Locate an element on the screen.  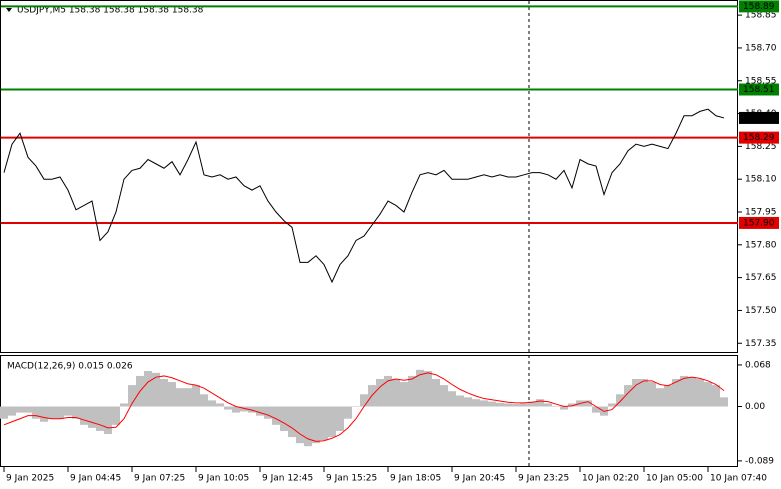
y-tick-label: 158.25 is located at coordinates (761, 147).